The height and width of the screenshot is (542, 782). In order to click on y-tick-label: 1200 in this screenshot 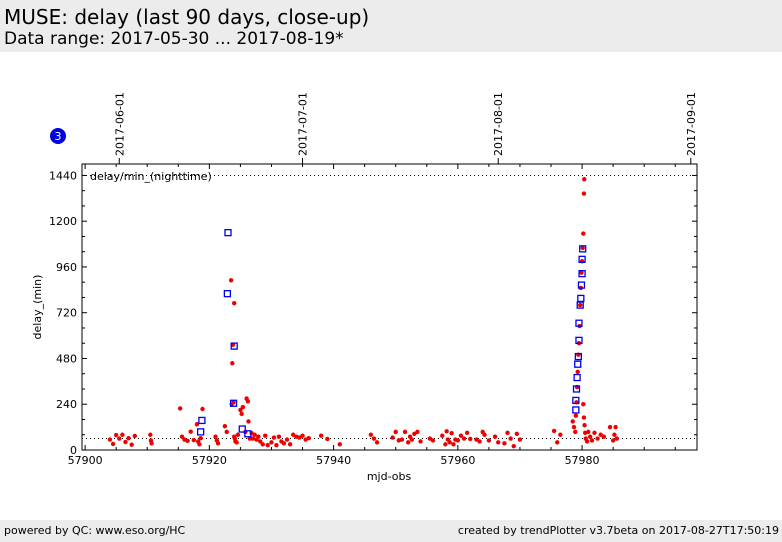, I will do `click(63, 221)`.